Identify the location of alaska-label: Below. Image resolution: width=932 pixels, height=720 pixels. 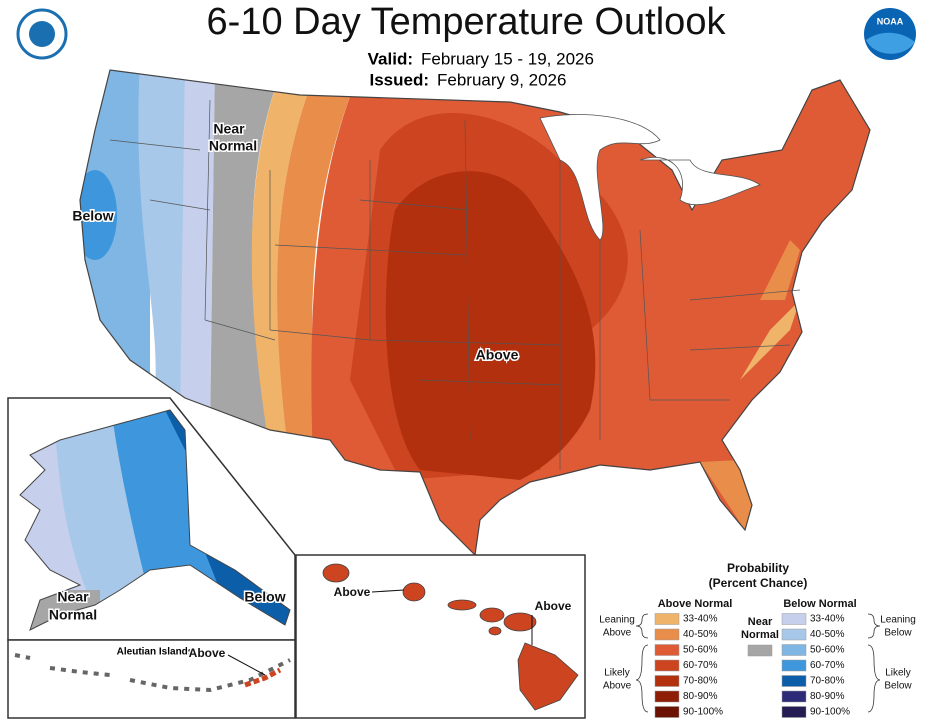
(264, 597).